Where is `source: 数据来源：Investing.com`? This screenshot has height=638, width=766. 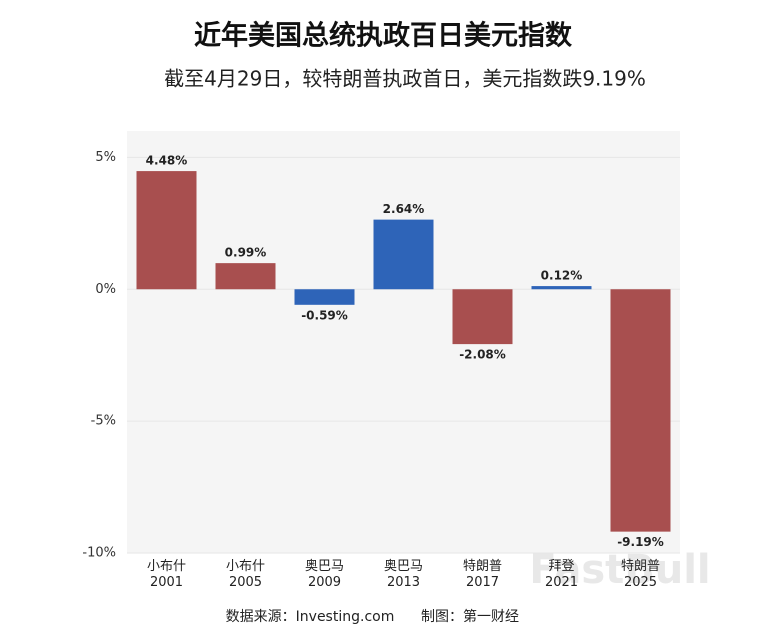
source: 数据来源：Investing.com is located at coordinates (310, 617).